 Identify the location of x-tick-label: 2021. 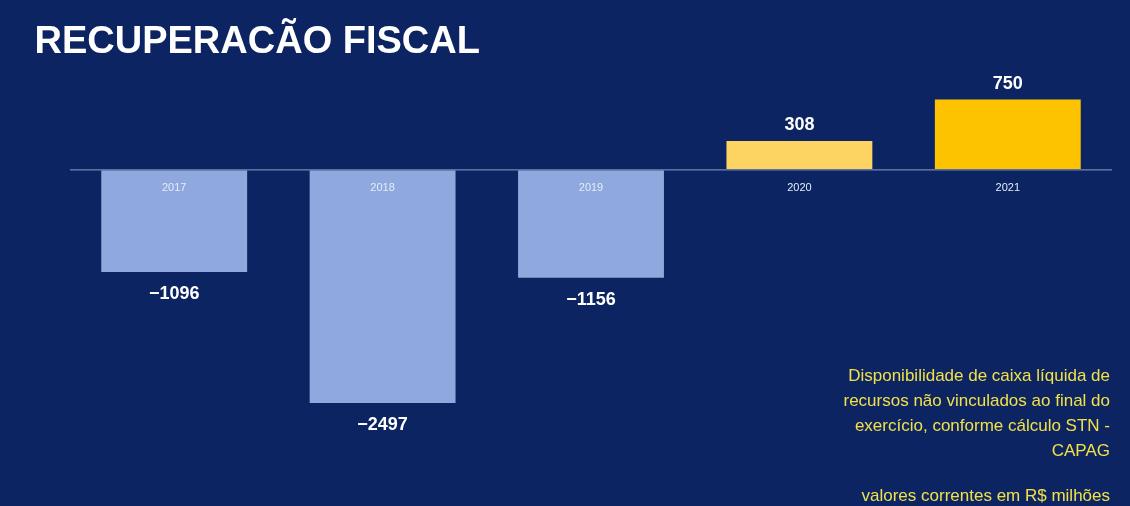
(1008, 186).